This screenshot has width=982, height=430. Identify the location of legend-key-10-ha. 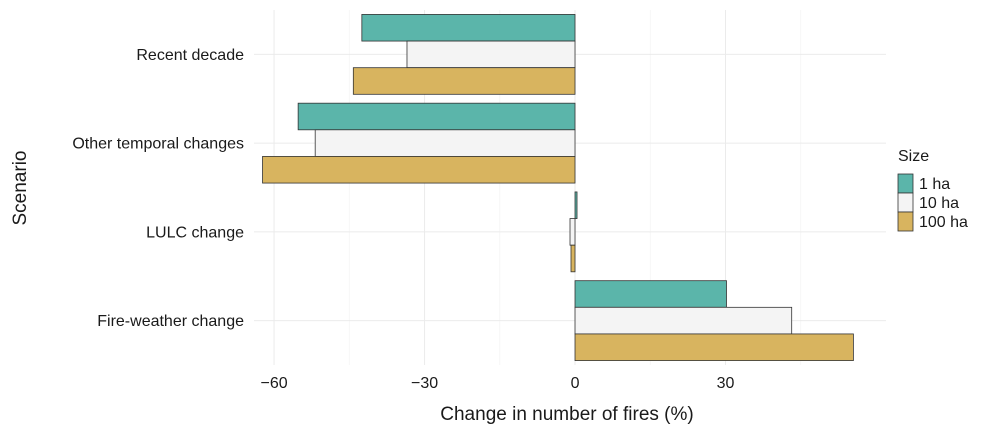
(905, 202).